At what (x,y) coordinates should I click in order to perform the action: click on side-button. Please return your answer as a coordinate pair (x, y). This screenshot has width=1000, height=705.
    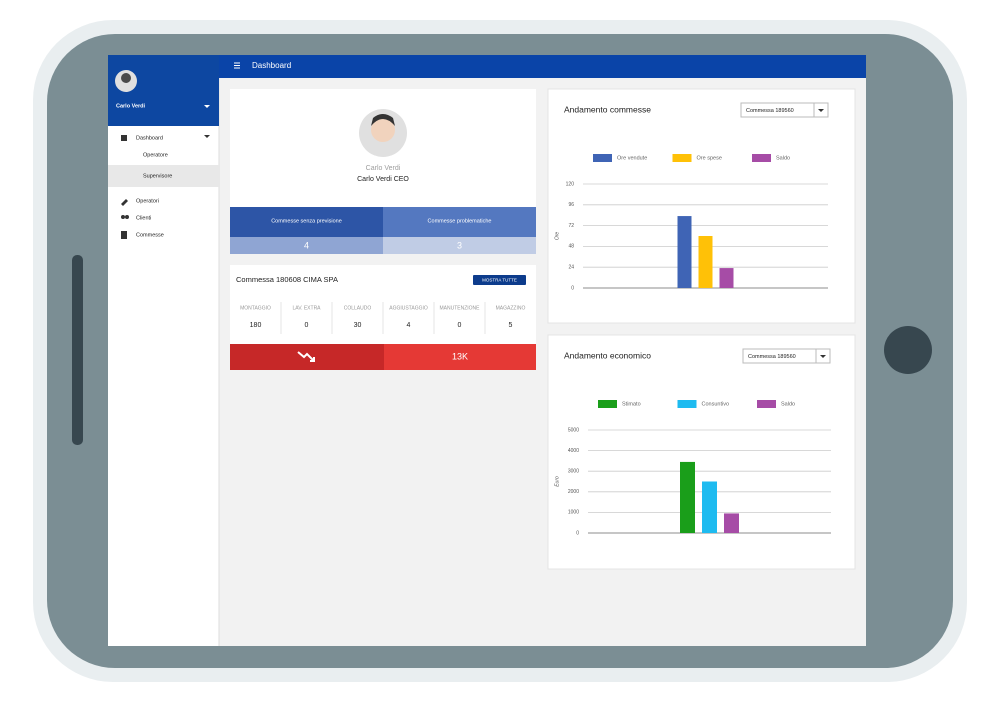
    Looking at the image, I should click on (77, 350).